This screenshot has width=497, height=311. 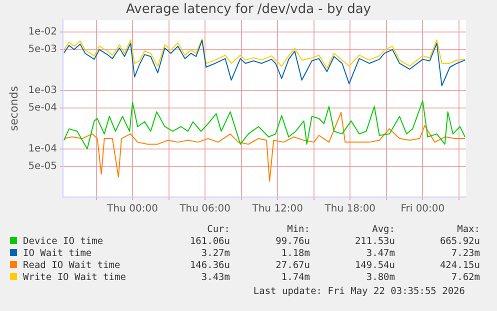 I want to click on text: 161.06u, so click(x=209, y=241).